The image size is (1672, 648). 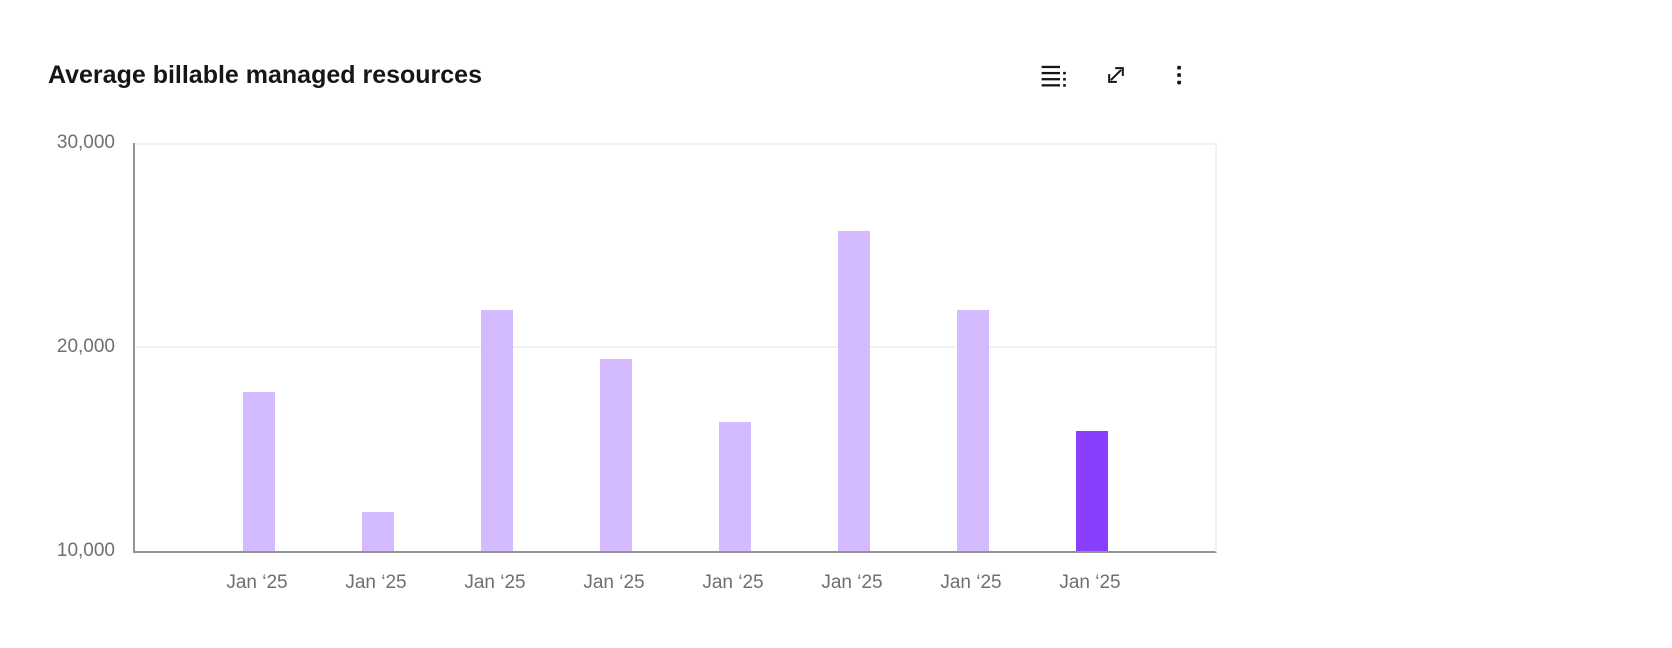 I want to click on overflow-menu-icon, so click(x=1179, y=75).